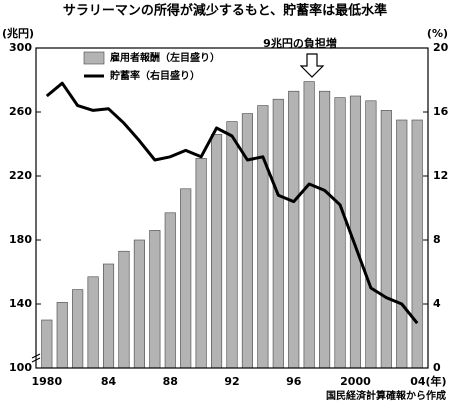 This screenshot has height=405, width=450. I want to click on chart-title: サラリーマンの所得が減少するもと、貯蓄率は最低水準, so click(225, 11).